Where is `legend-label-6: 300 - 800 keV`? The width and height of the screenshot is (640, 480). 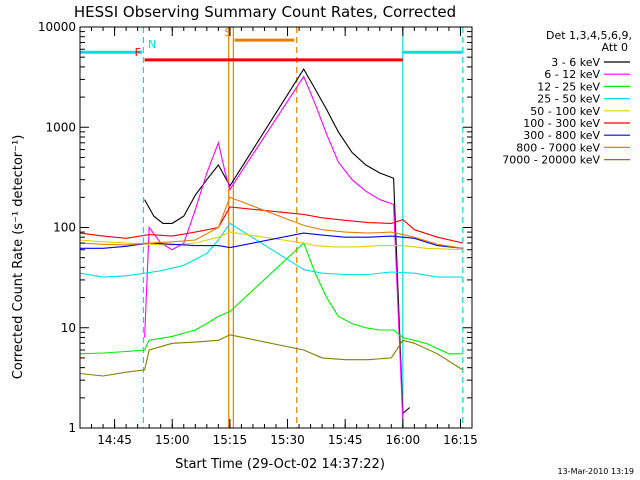
legend-label-6: 300 - 800 keV is located at coordinates (561, 135).